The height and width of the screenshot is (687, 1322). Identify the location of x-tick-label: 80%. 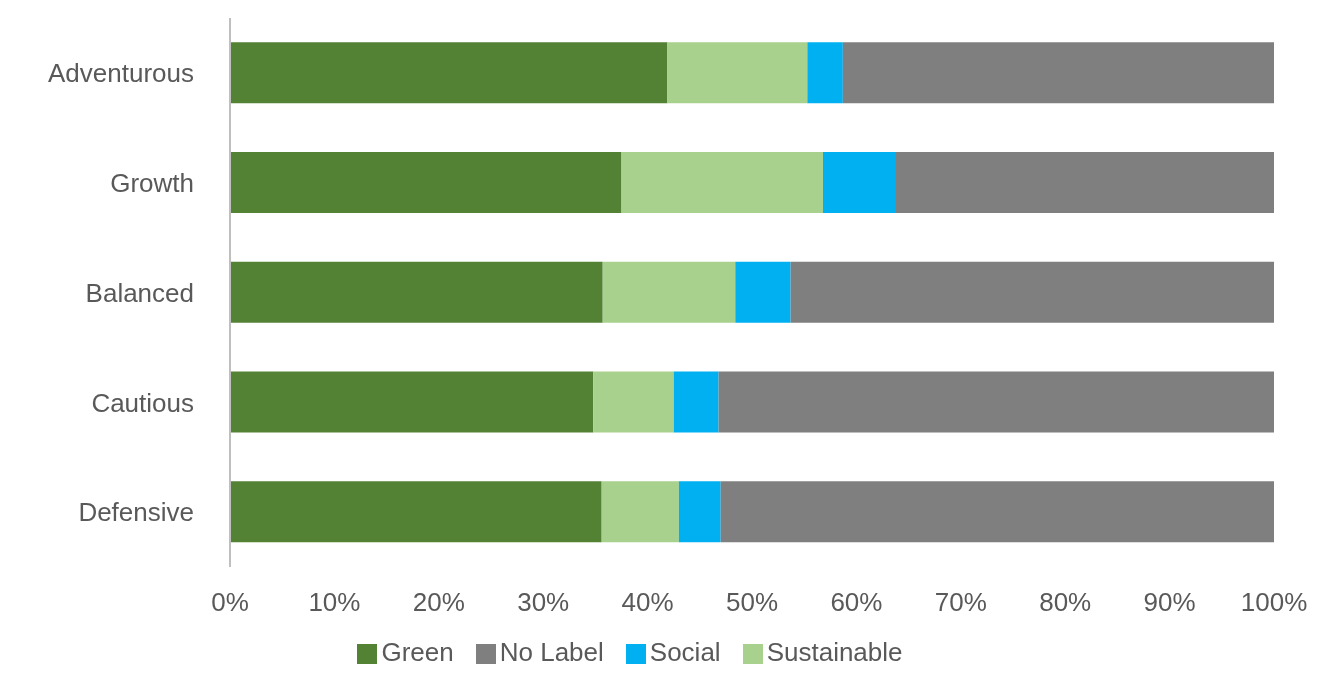
(1065, 602).